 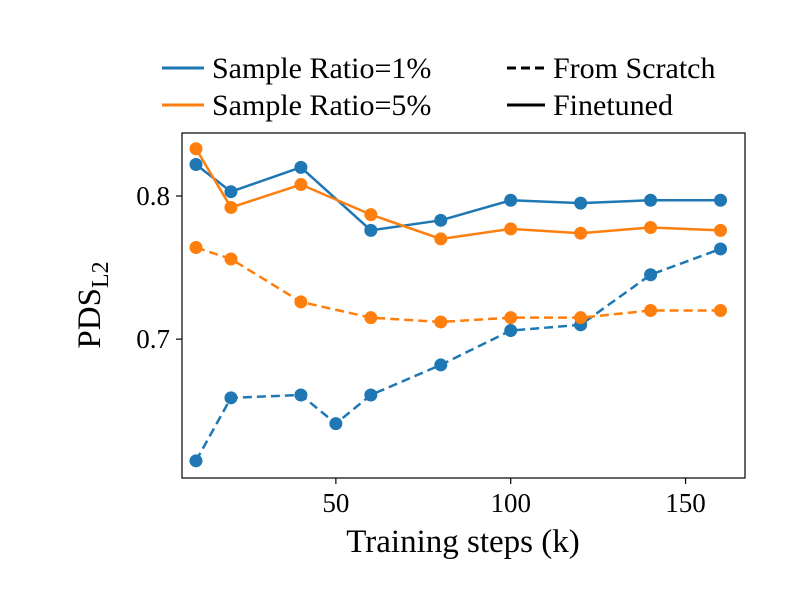 What do you see at coordinates (634, 68) in the screenshot?
I see `legend-label: From Scratch` at bounding box center [634, 68].